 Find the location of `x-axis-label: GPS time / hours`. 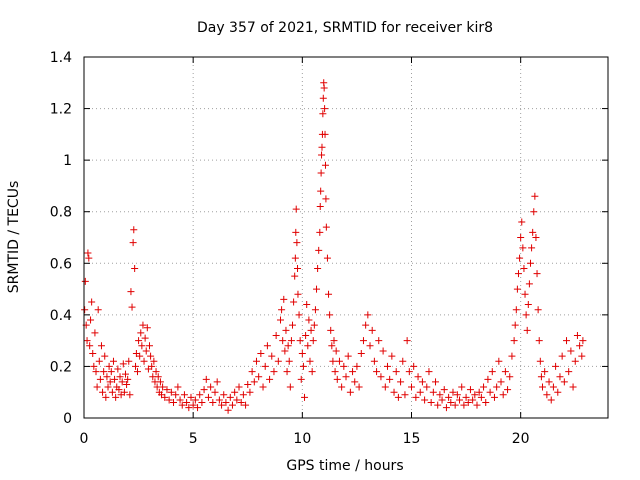

x-axis-label: GPS time / hours is located at coordinates (344, 466).